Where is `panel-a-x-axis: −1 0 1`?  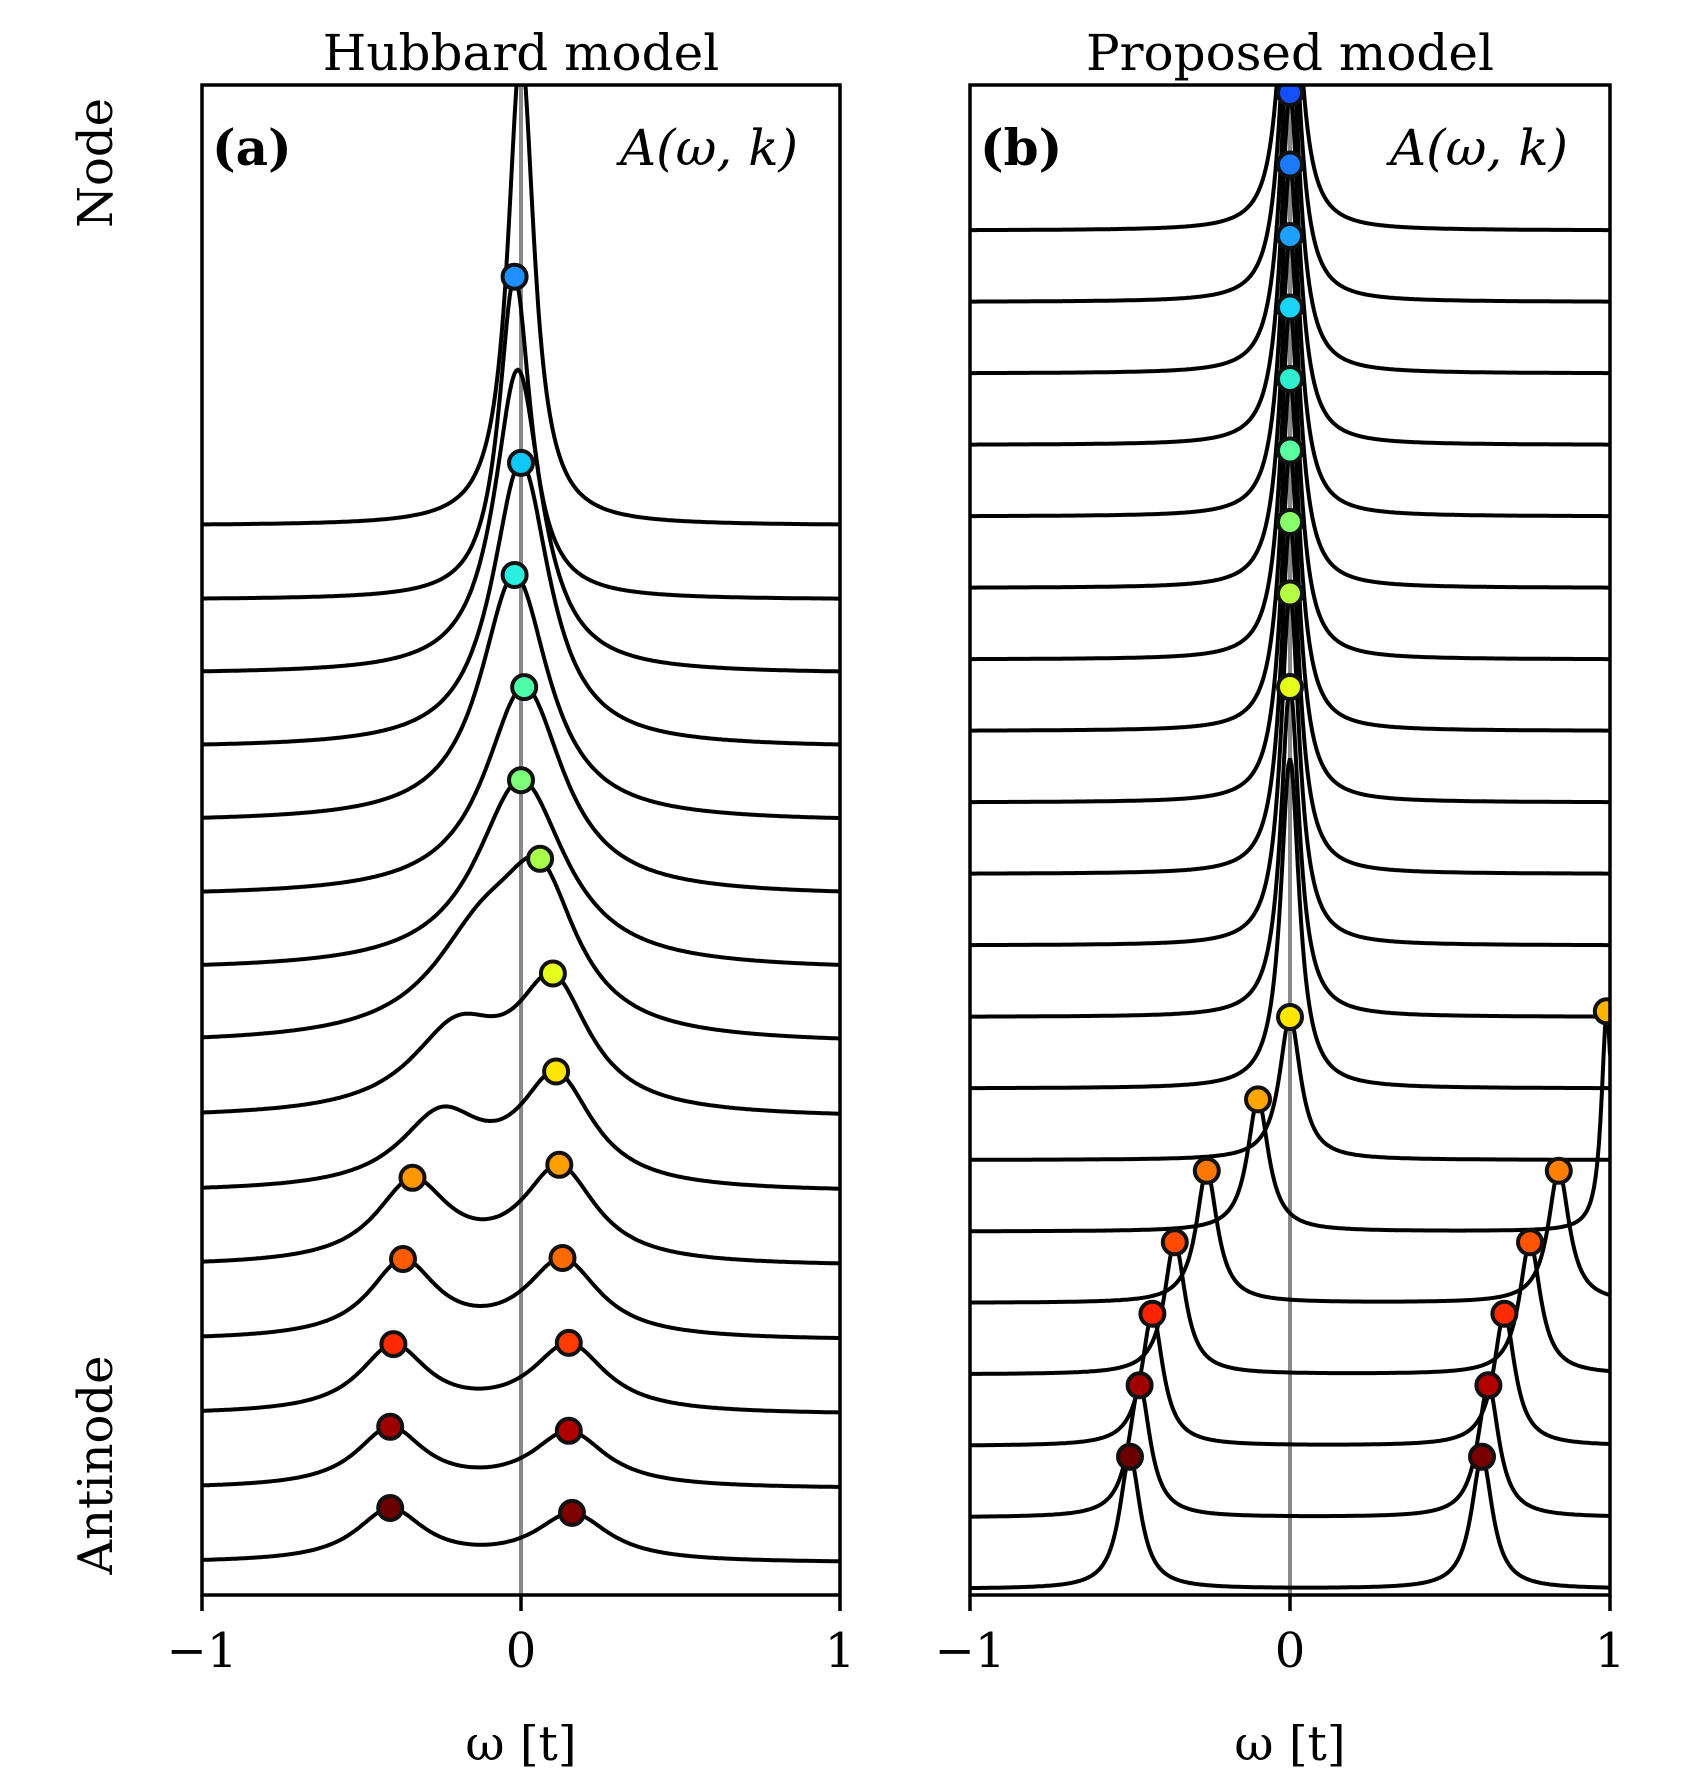 panel-a-x-axis: −1 0 1 is located at coordinates (511, 1637).